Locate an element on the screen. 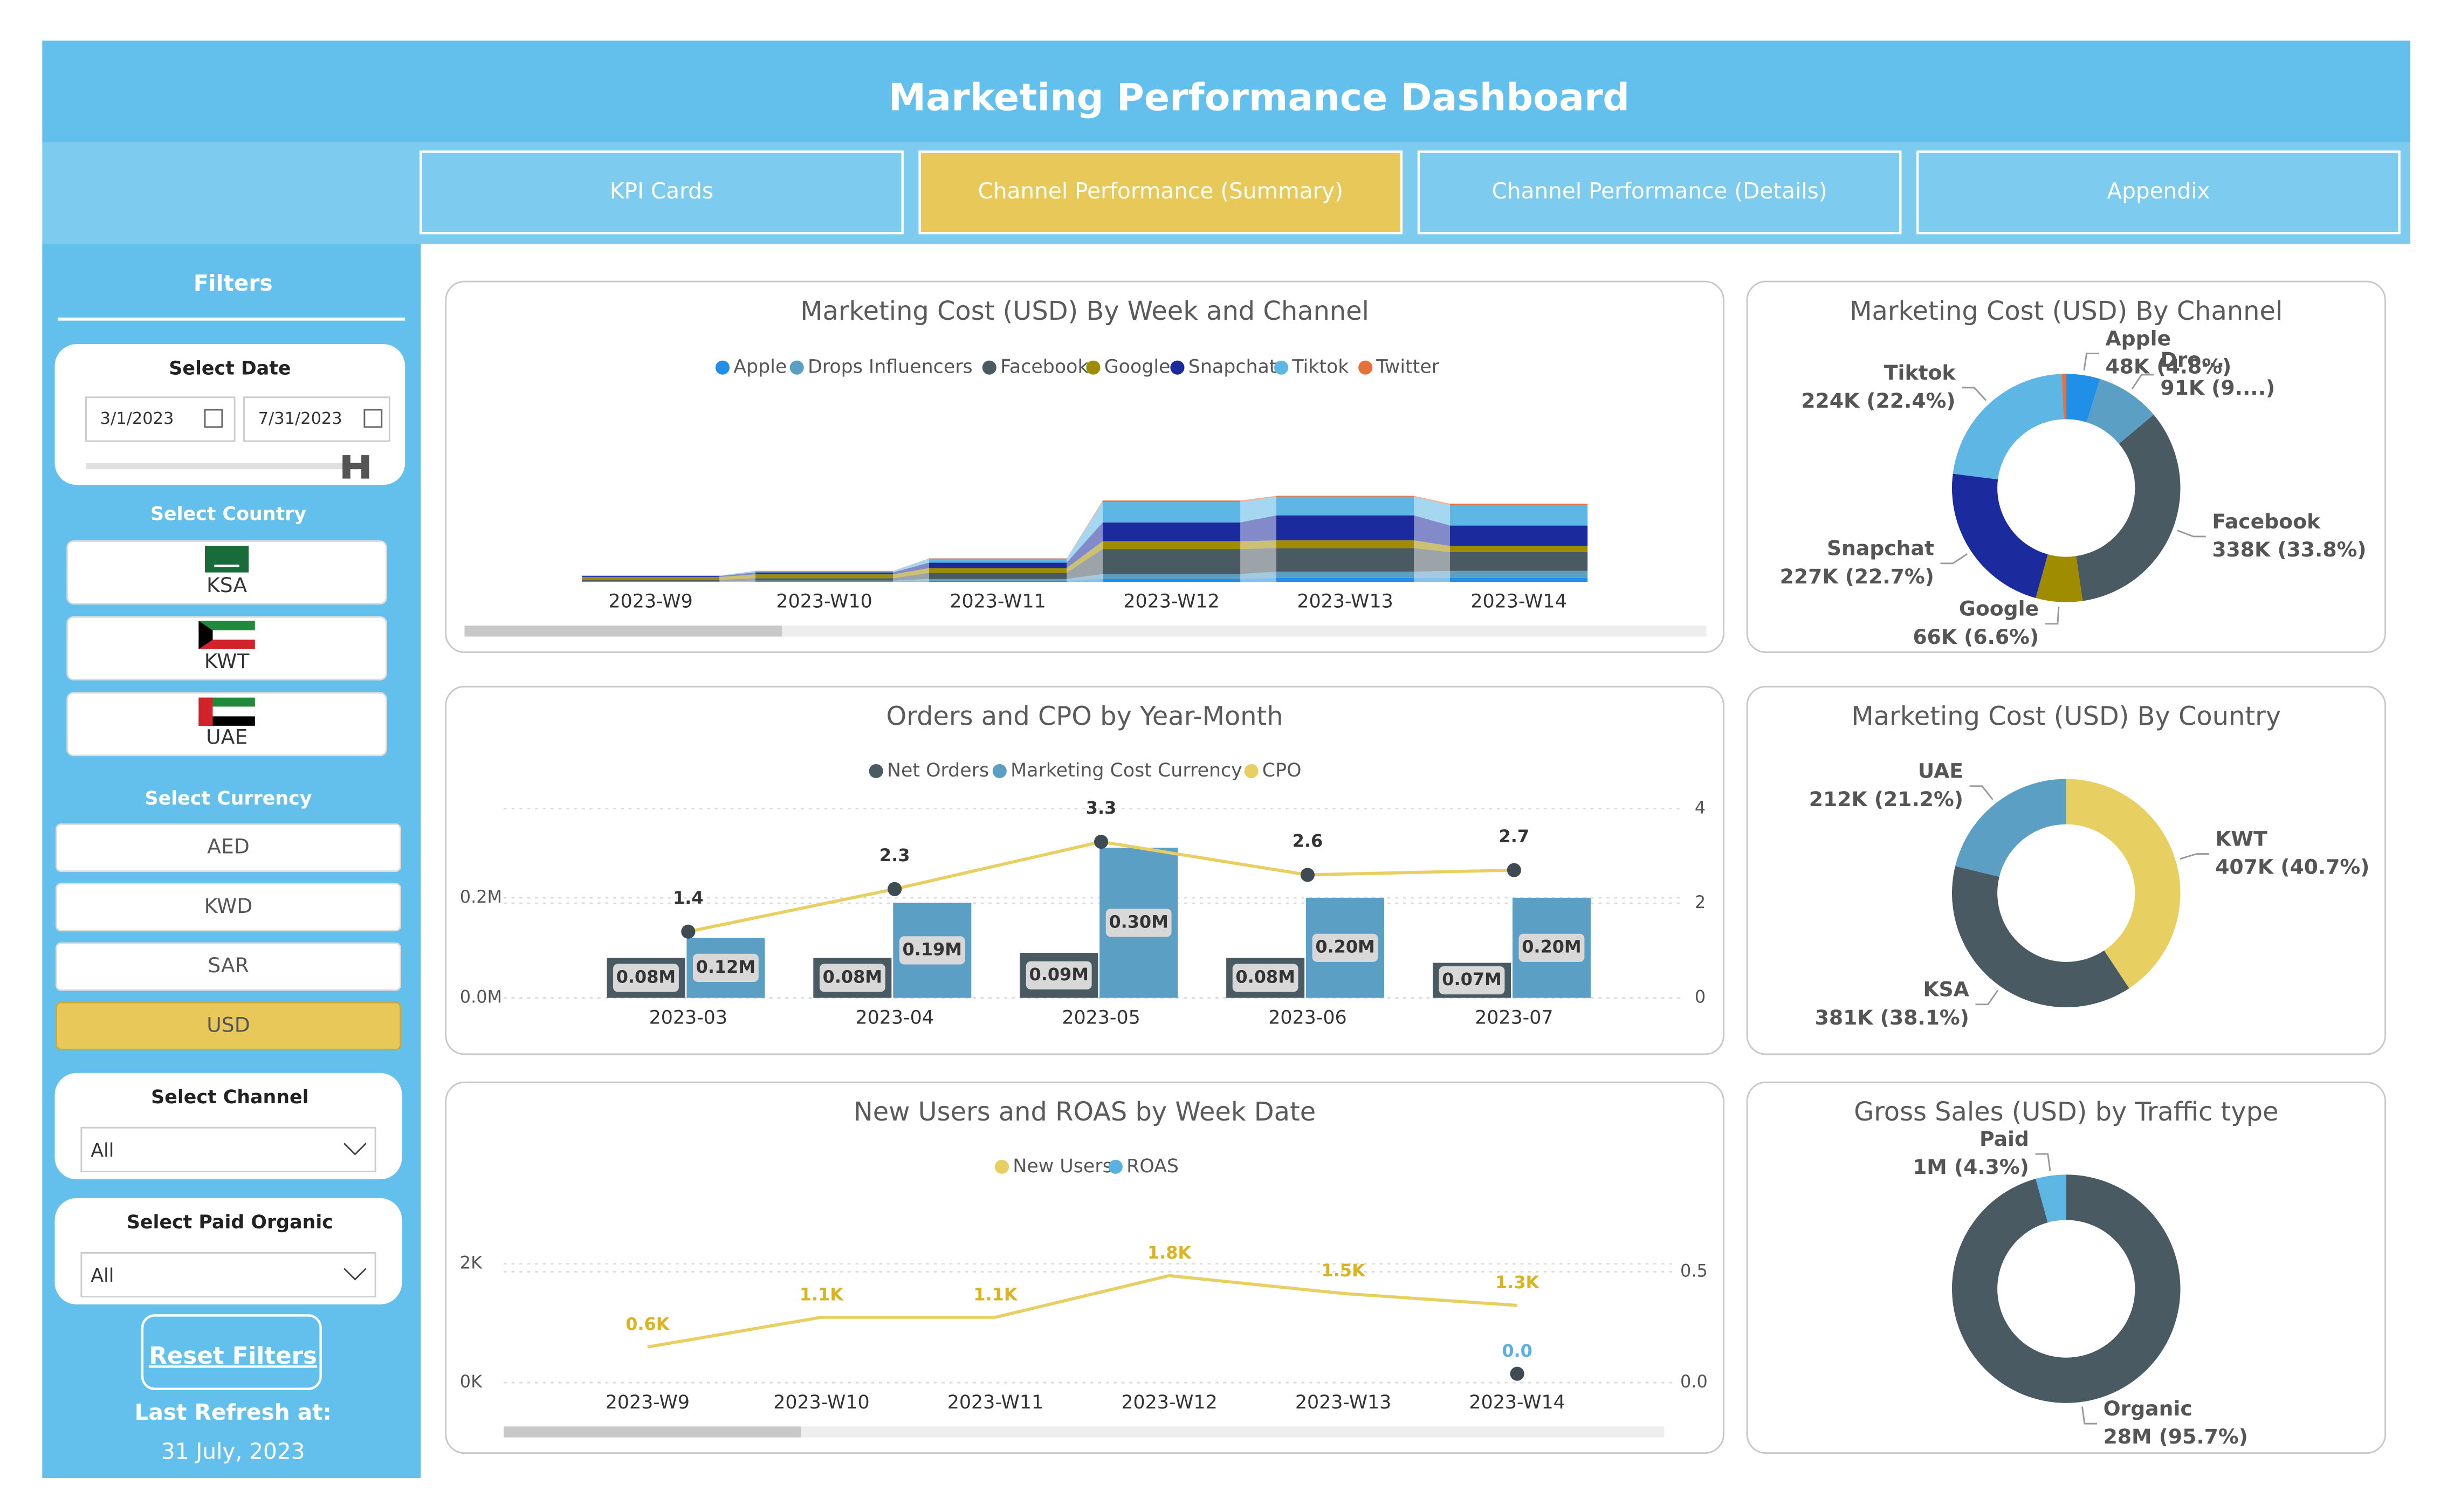 This screenshot has width=2440, height=1512. legend-label: Tiktok is located at coordinates (1320, 367).